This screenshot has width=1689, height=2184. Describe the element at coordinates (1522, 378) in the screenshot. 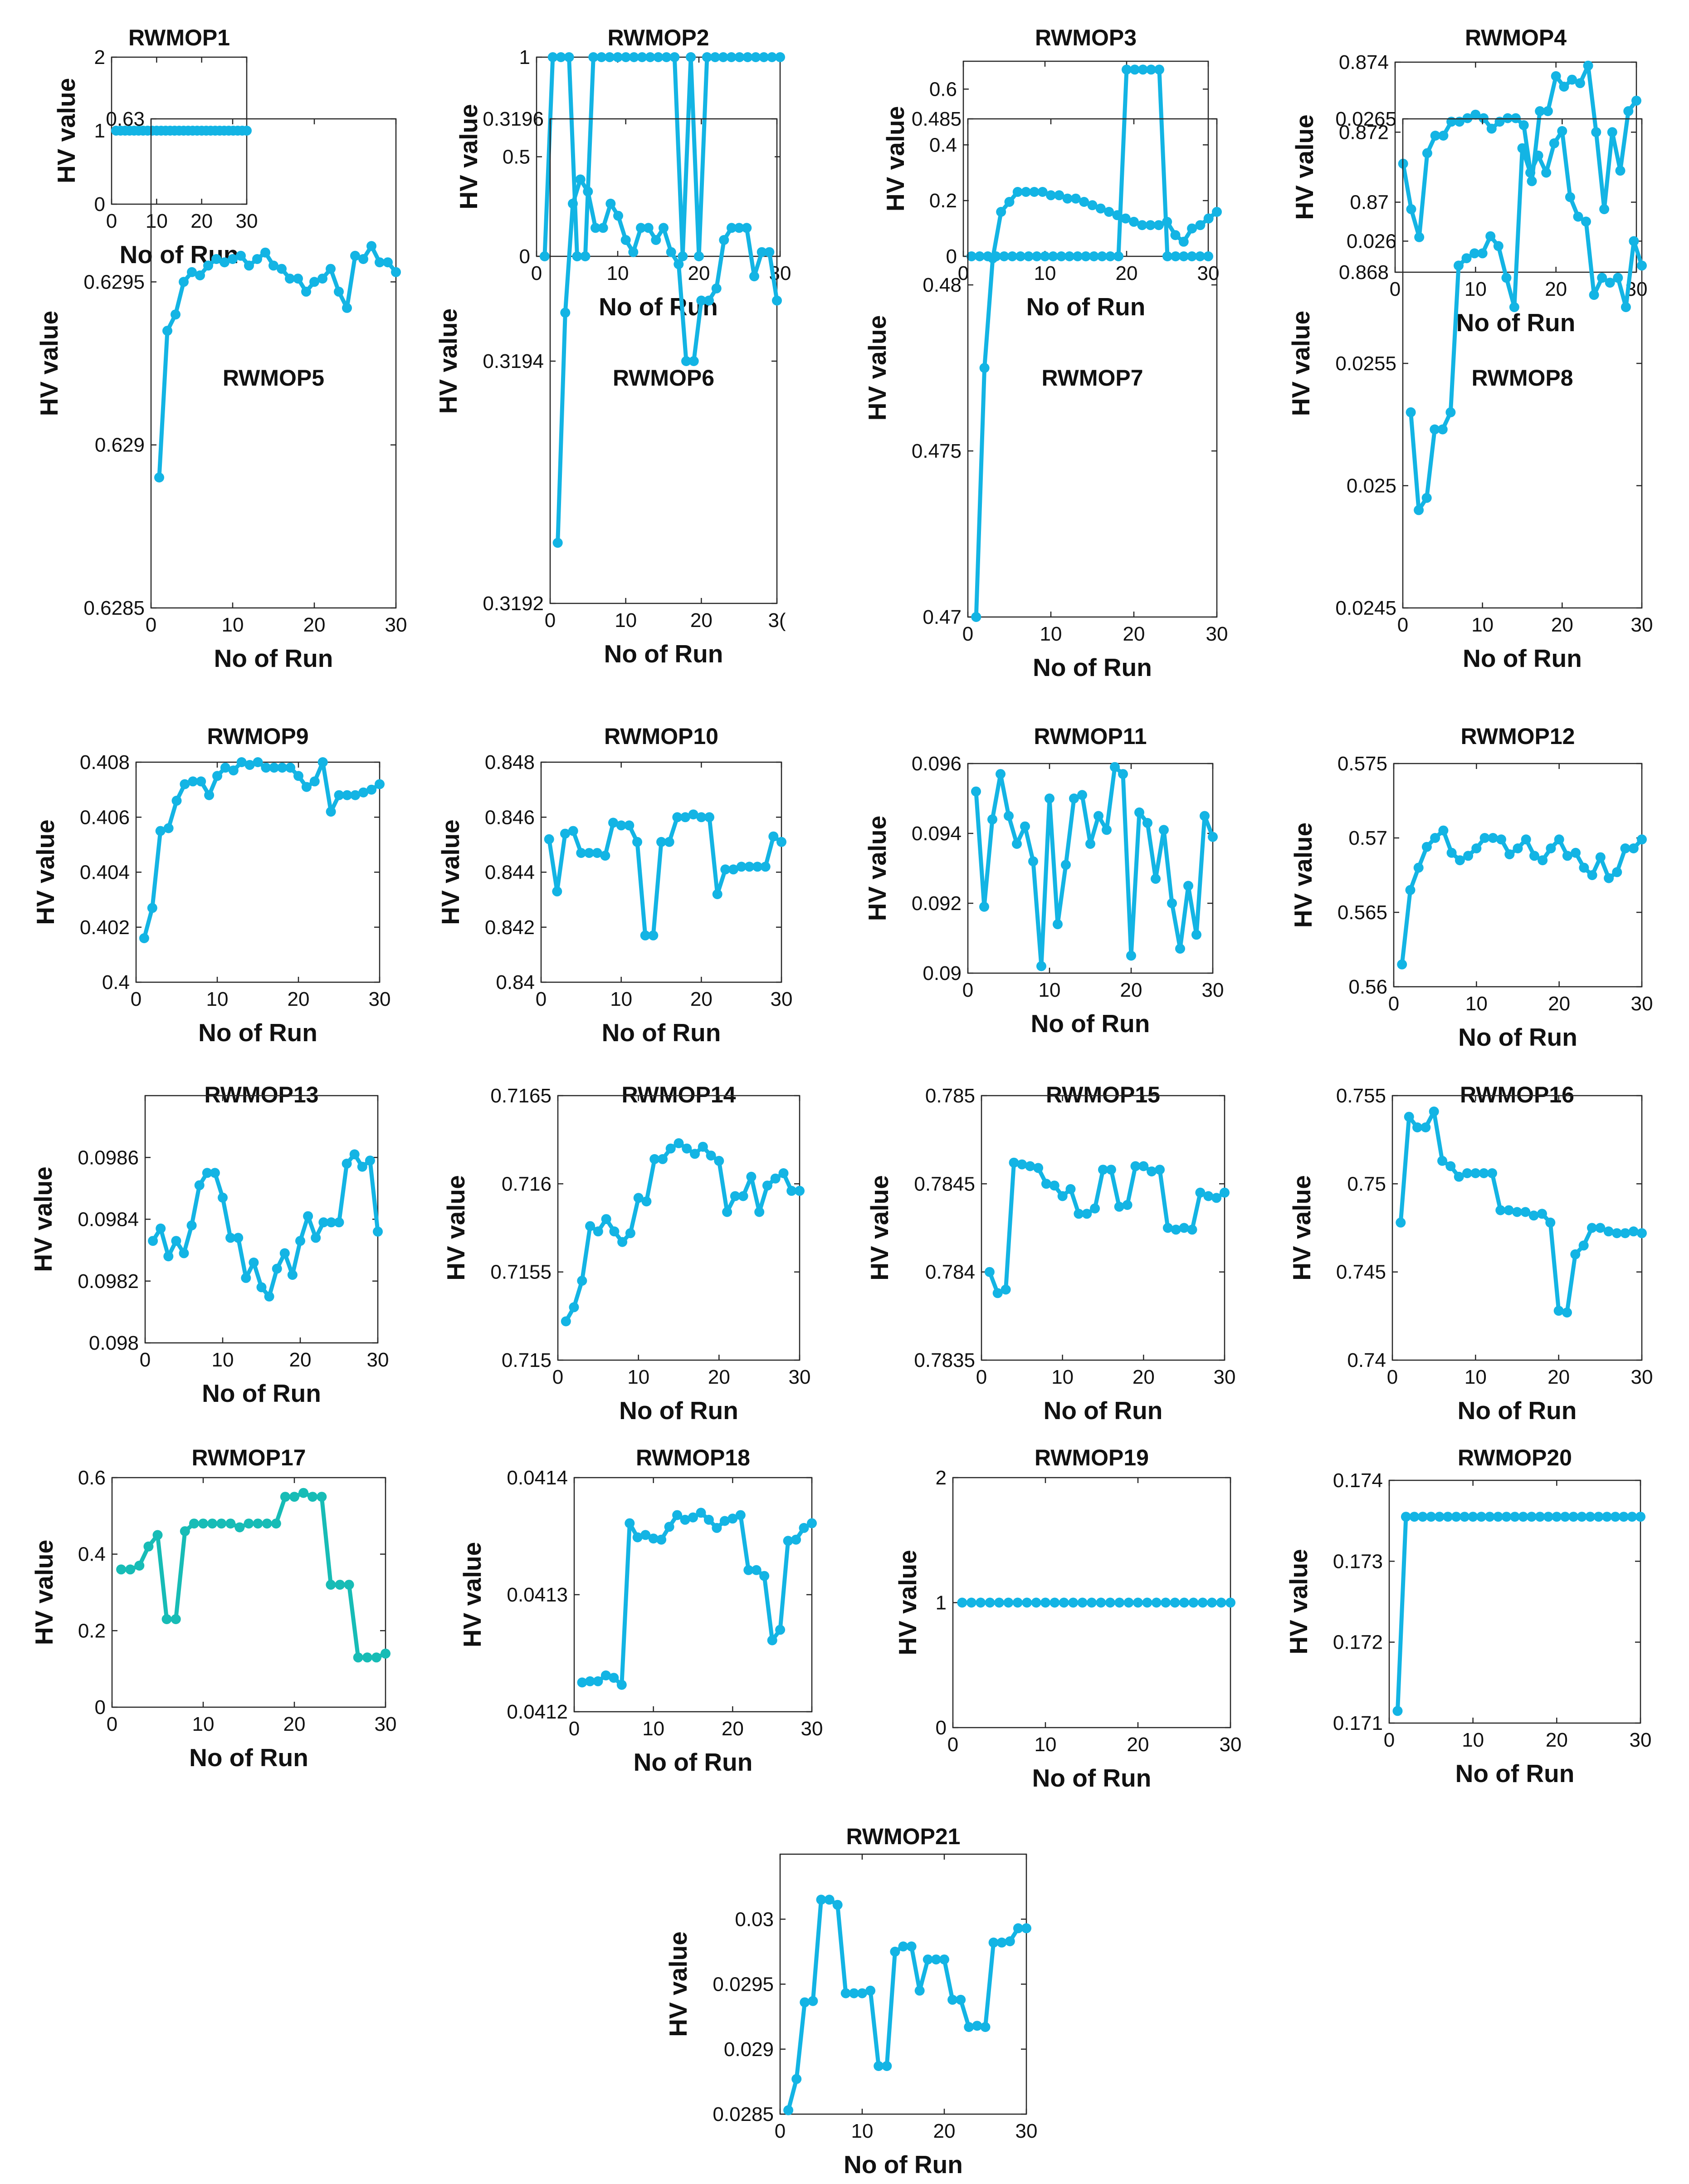

I see `chart-title: RWMOP8` at that location.